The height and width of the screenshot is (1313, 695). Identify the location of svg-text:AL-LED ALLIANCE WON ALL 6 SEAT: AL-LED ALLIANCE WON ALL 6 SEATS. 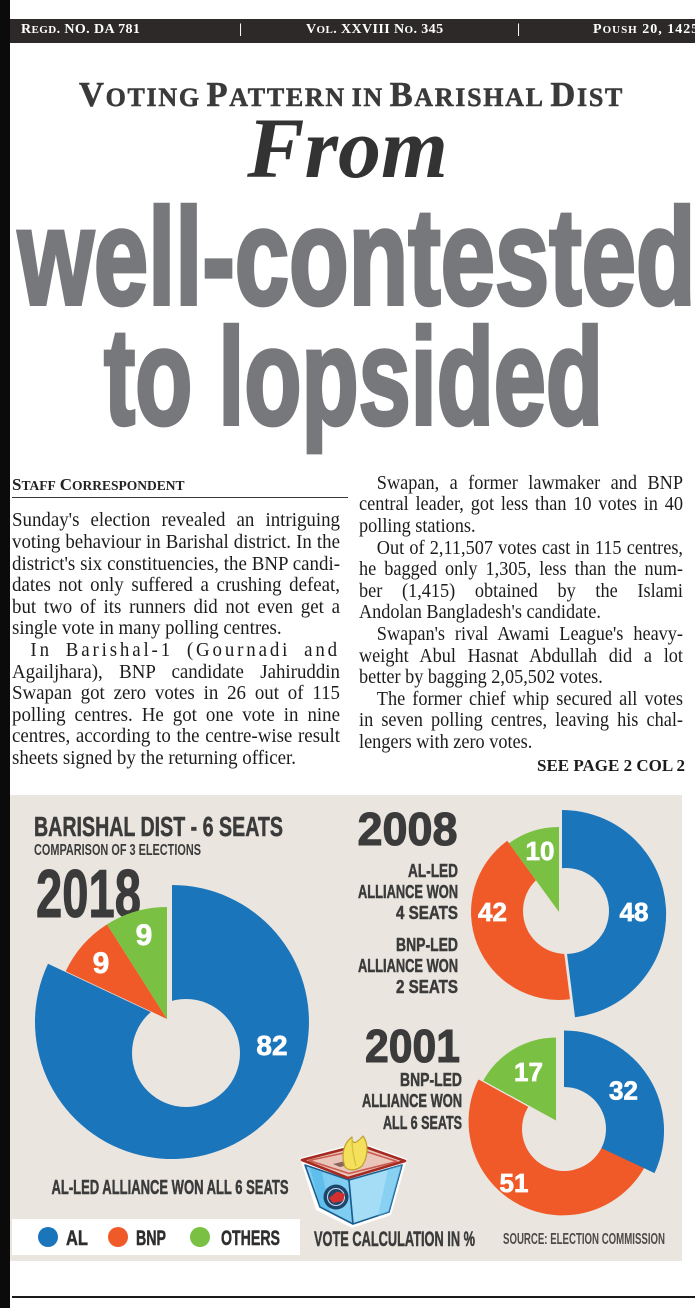
(170, 1188).